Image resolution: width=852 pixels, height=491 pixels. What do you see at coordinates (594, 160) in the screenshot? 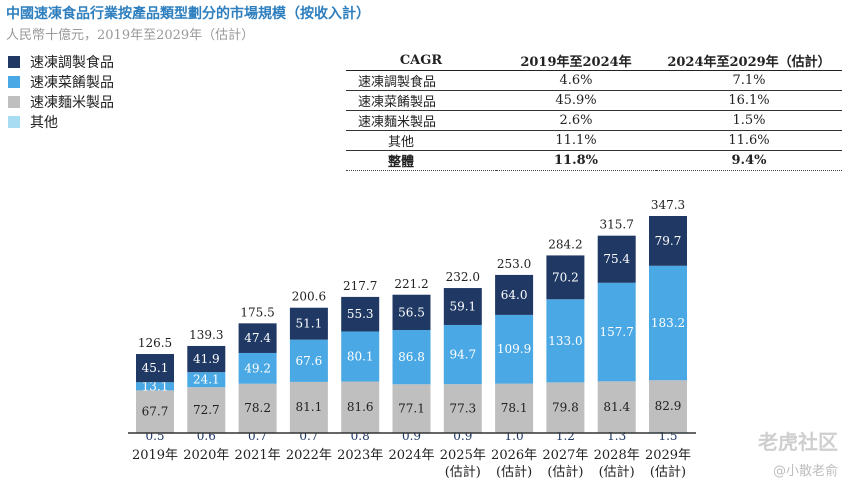
I see `cagr-total-row: 整體 11.8% 9.4%` at bounding box center [594, 160].